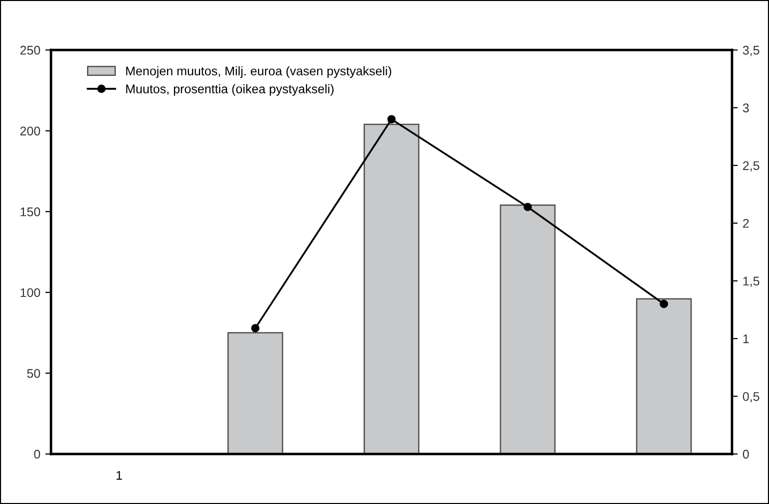  I want to click on legend-label: Muutos, prosenttia (oikea pystyakseli), so click(230, 90).